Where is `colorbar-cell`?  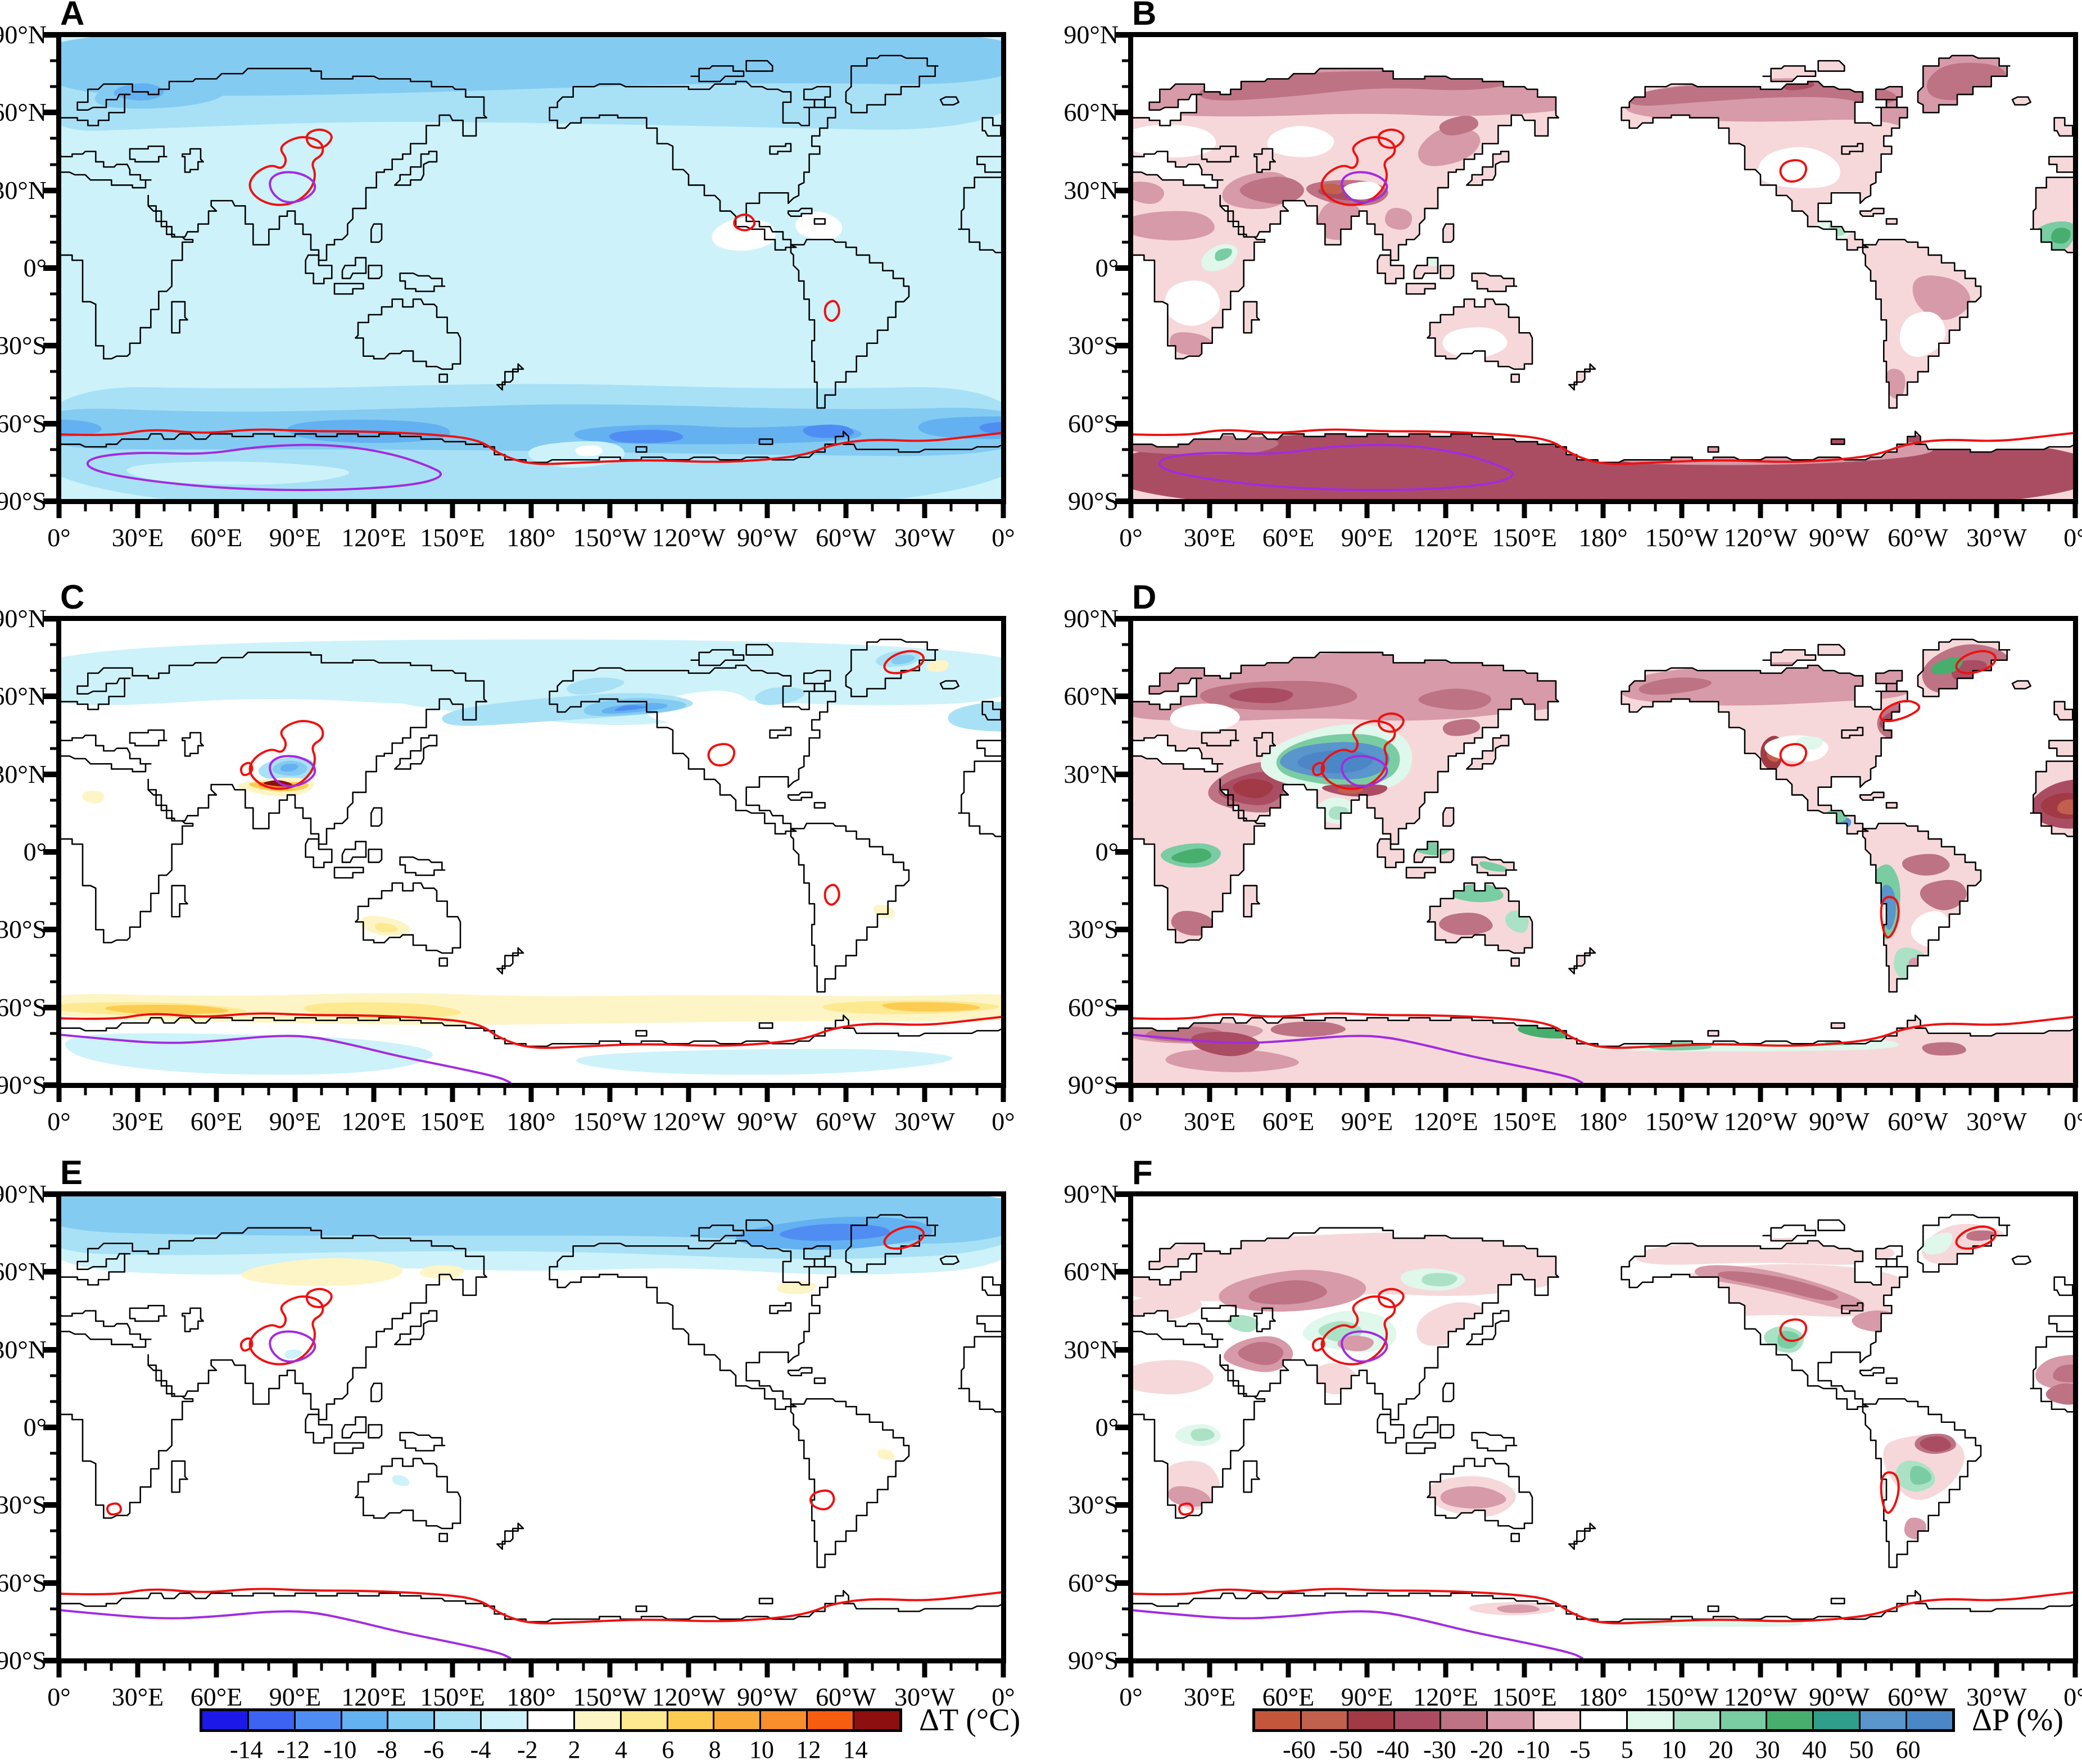 colorbar-cell is located at coordinates (876, 1720).